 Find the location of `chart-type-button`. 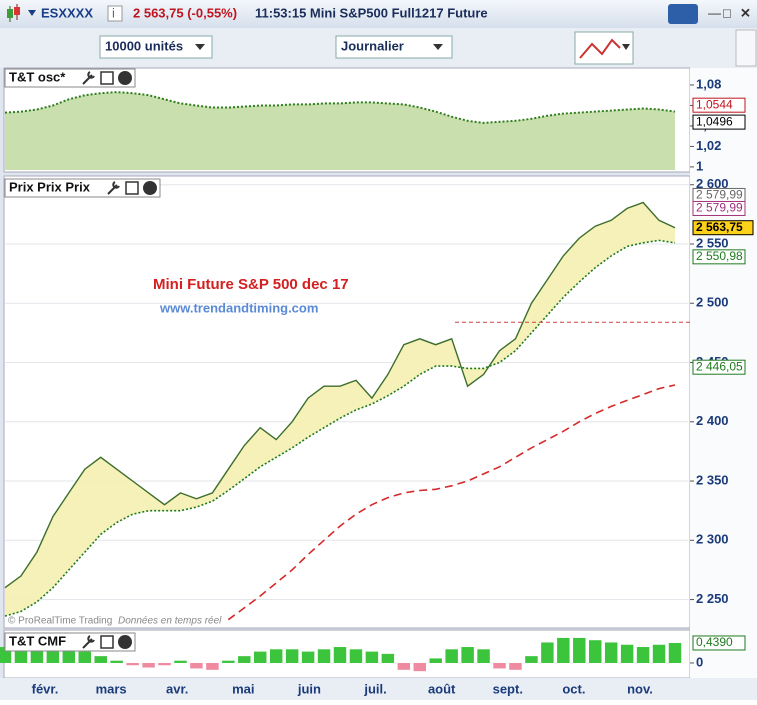

chart-type-button is located at coordinates (604, 48).